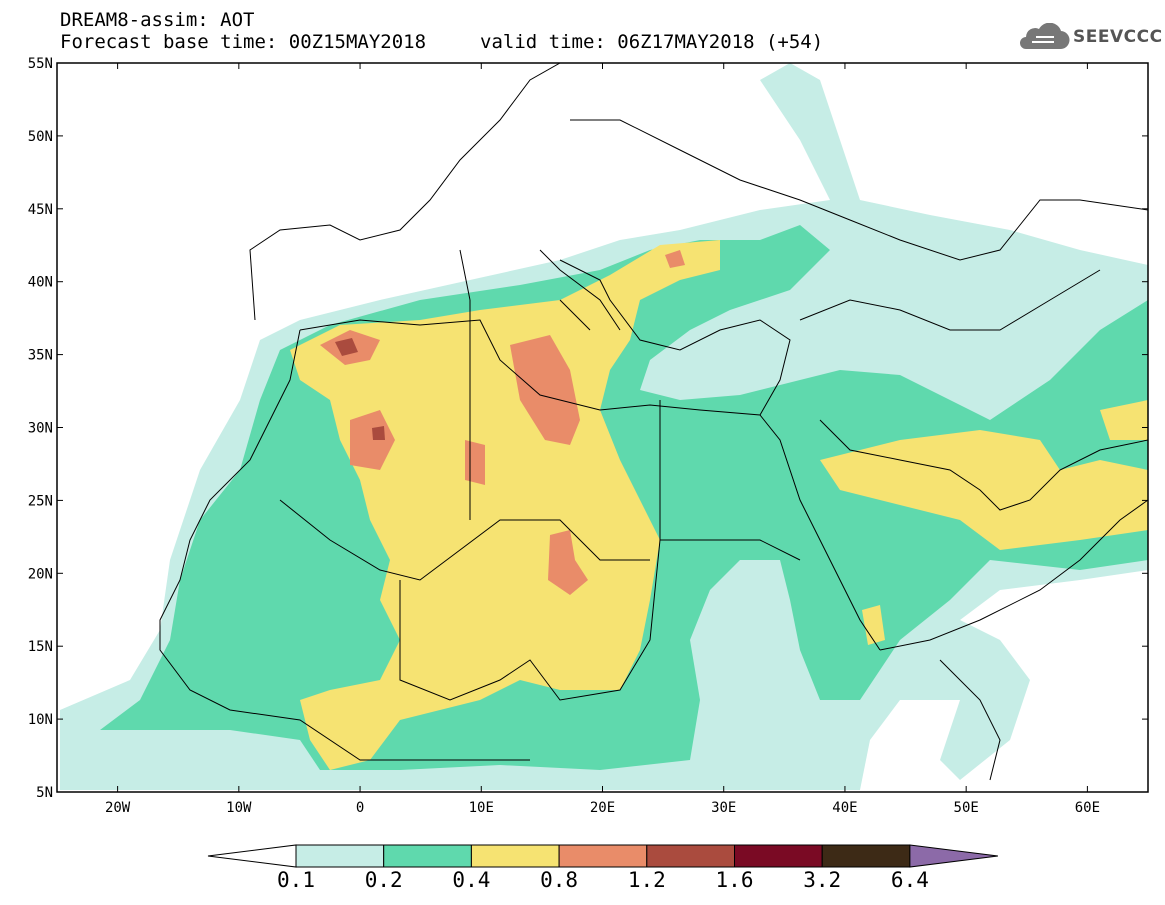 The image size is (1165, 905). I want to click on lon-label: 40E, so click(844, 808).